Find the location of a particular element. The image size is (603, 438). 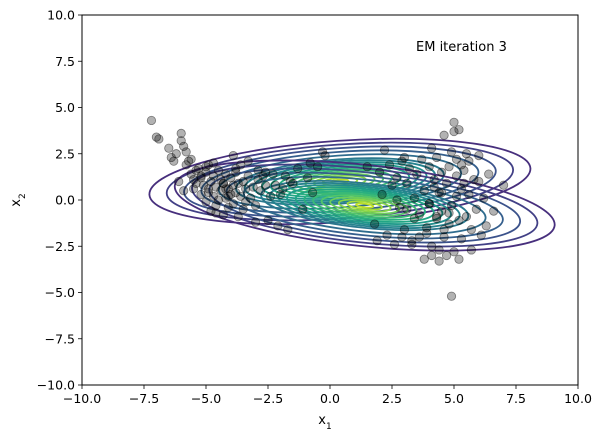

x-tick-label-6: 5.0 is located at coordinates (454, 398).